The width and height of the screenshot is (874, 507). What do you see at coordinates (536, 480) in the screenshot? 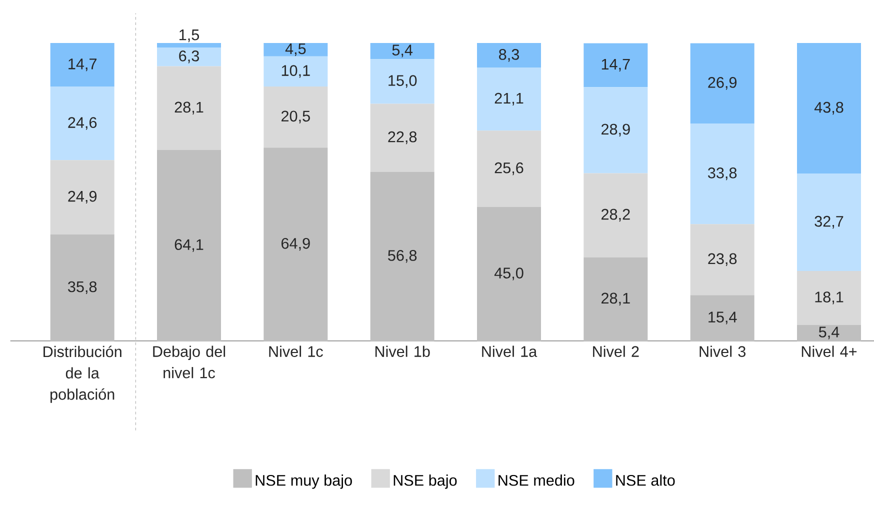
I see `legend-label: NSE medio` at bounding box center [536, 480].